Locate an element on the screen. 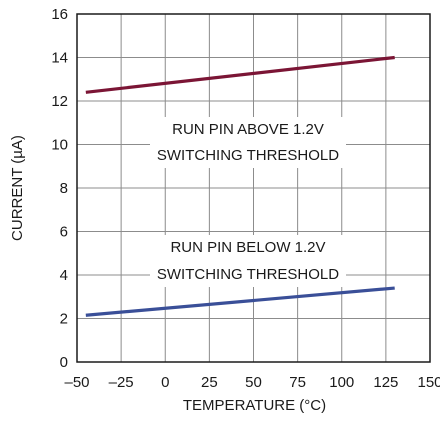 This screenshot has height=421, width=440. x-tick-label: 50 is located at coordinates (253, 382).